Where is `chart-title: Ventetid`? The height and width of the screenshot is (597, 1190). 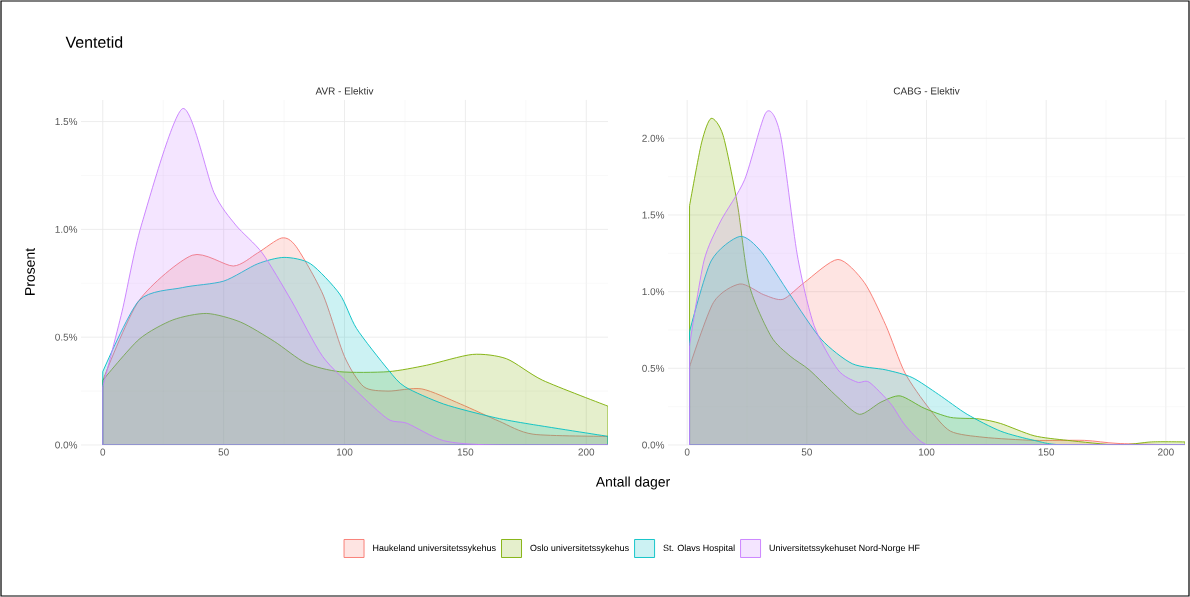 chart-title: Ventetid is located at coordinates (94, 42).